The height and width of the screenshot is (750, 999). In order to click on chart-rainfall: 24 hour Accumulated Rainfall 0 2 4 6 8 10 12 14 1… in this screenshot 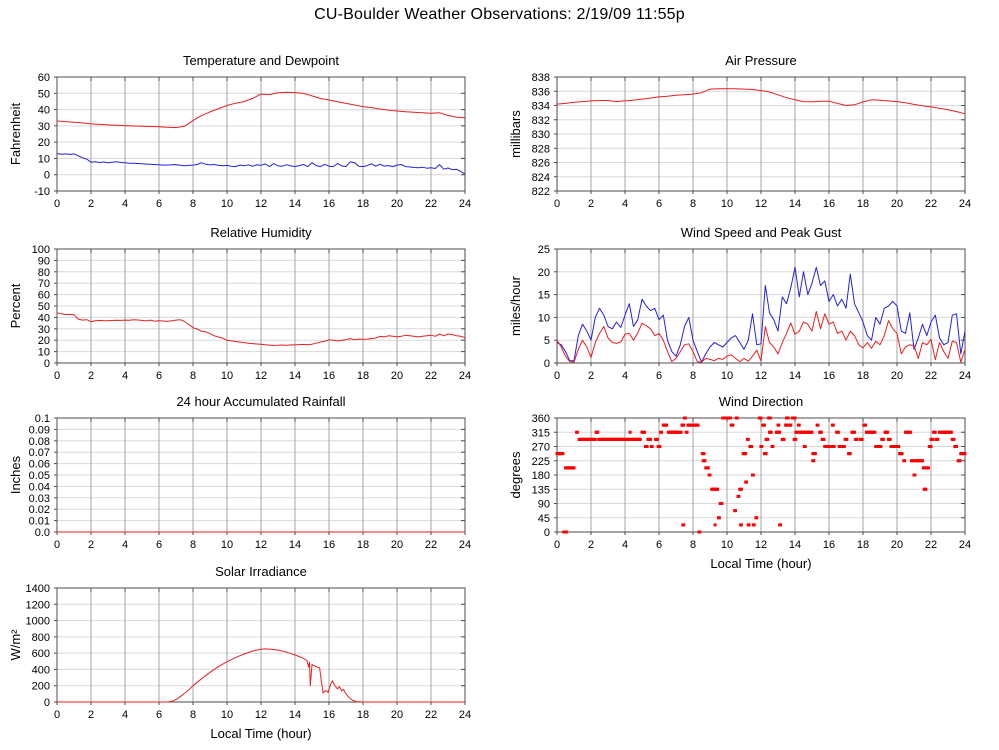, I will do `click(250, 483)`.